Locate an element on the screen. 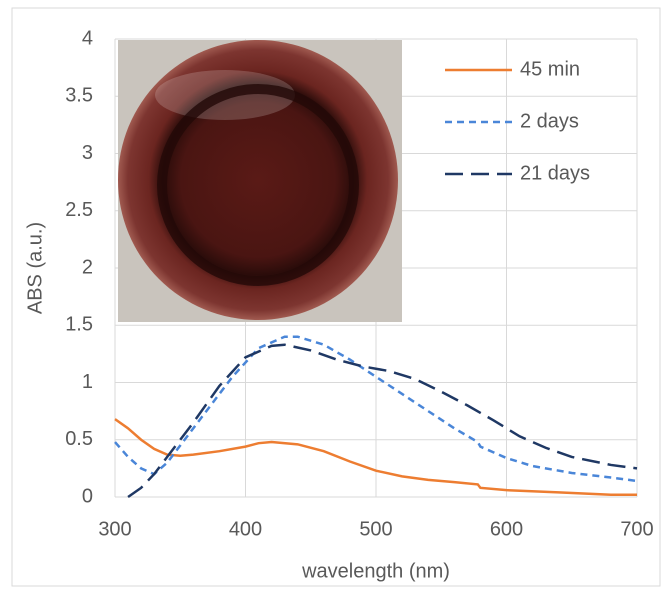 The height and width of the screenshot is (590, 671). y-tick-label: 3.5 is located at coordinates (79, 96).